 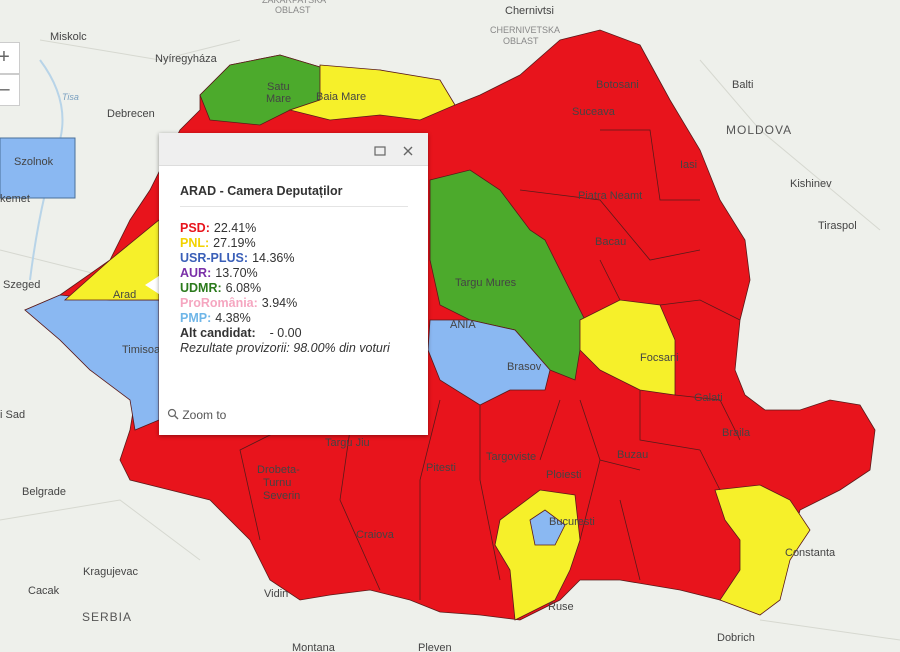 What do you see at coordinates (294, 195) in the screenshot?
I see `popup-title: ARAD - Camera Deputaților` at bounding box center [294, 195].